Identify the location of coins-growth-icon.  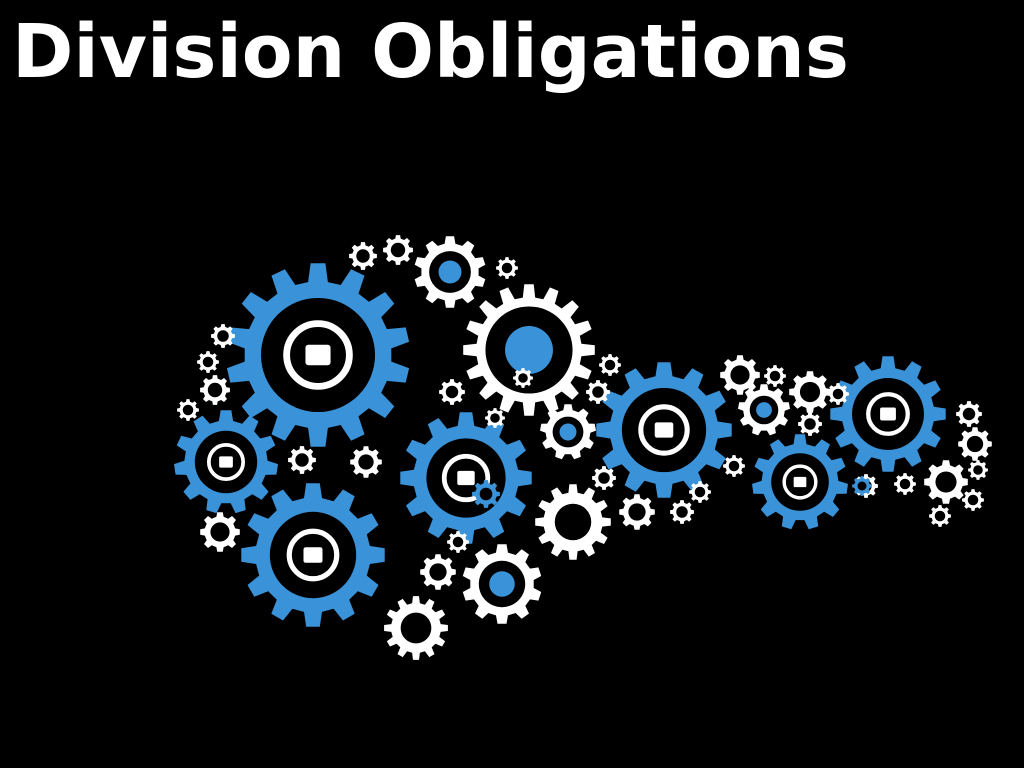
(529, 350).